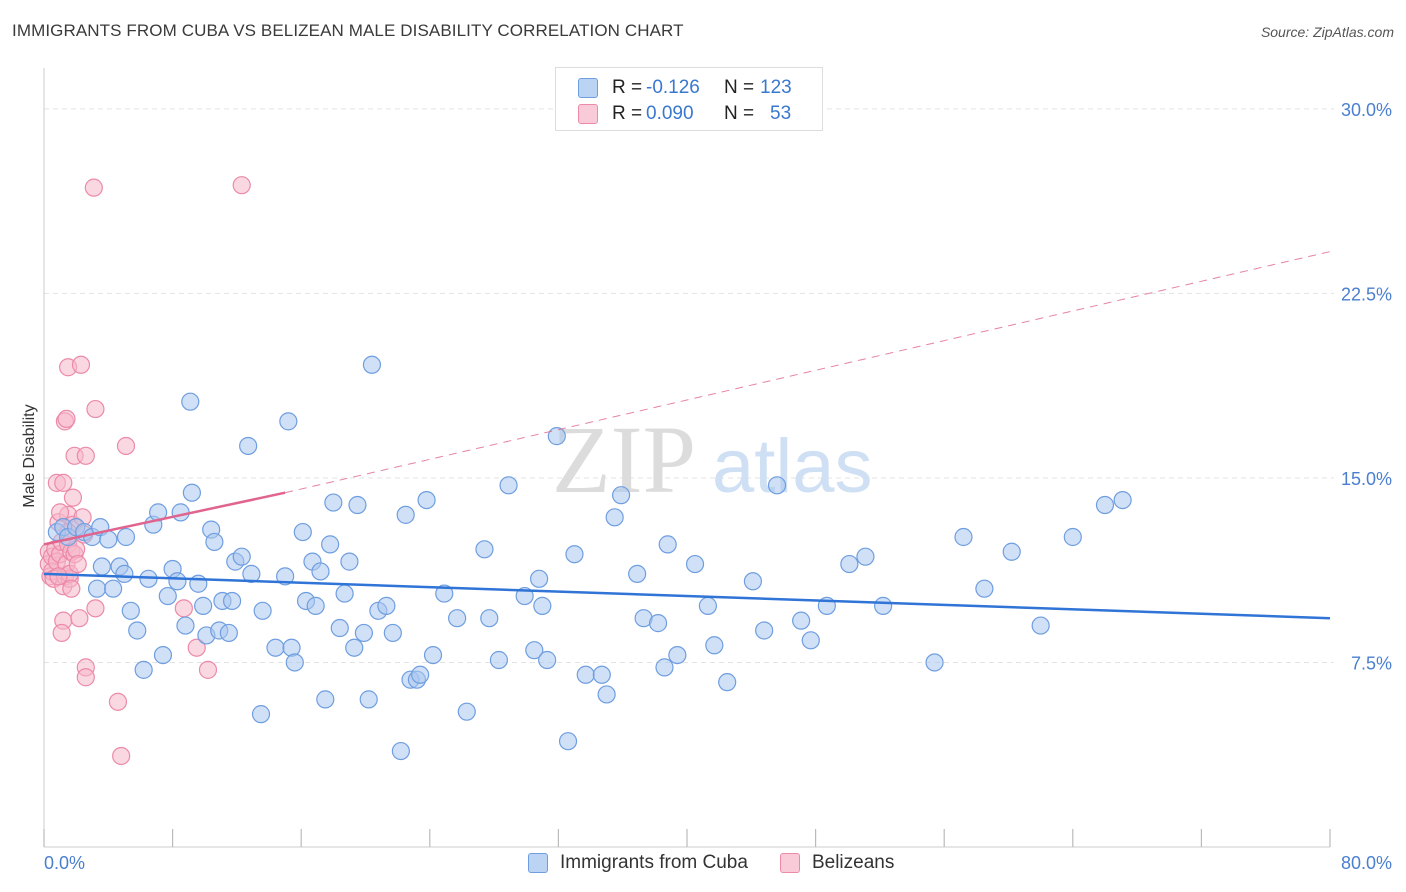 The image size is (1406, 892). Describe the element at coordinates (588, 88) in the screenshot. I see `legend-swatch-cuba` at that location.